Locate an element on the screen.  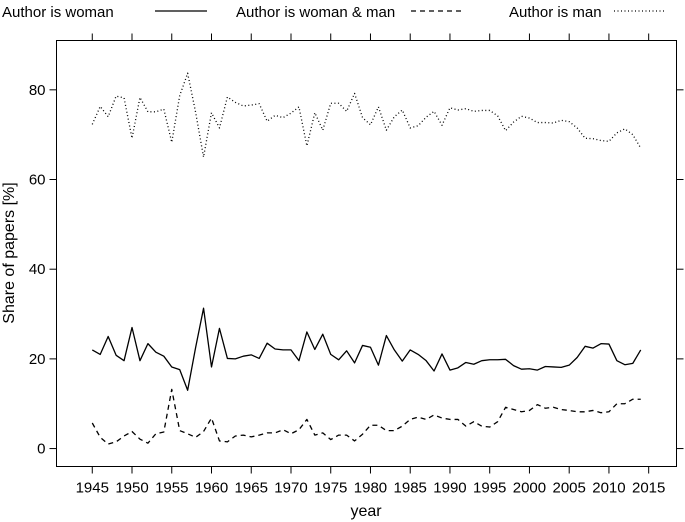
y-tick-label: 20 is located at coordinates (37, 359).